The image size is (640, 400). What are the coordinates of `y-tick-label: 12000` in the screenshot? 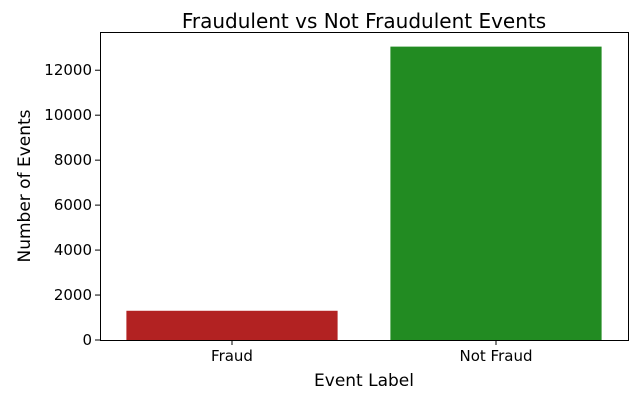 It's located at (68, 70).